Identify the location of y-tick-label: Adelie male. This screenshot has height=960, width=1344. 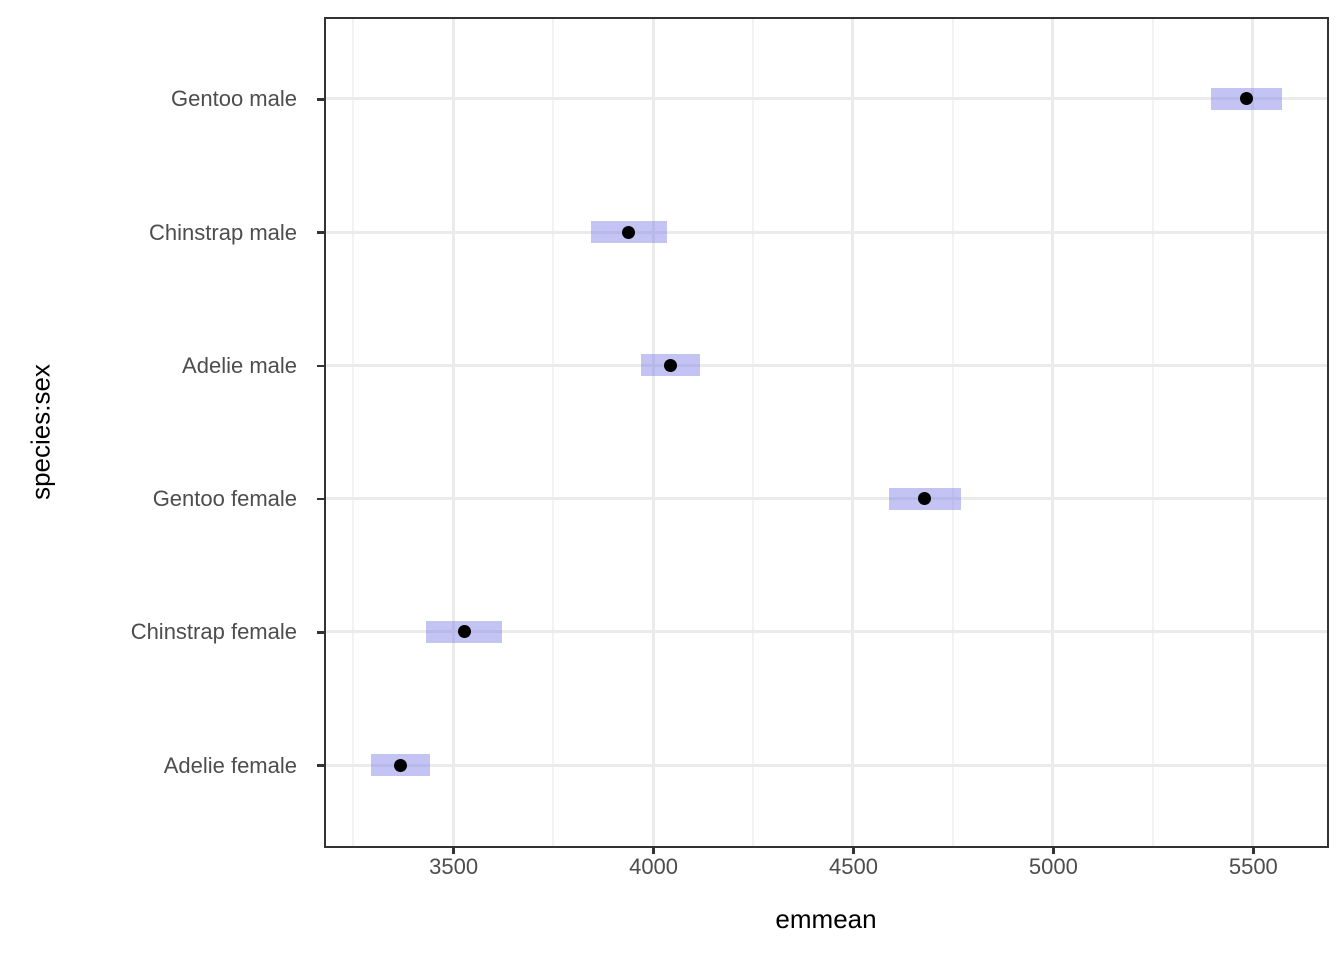
(239, 365).